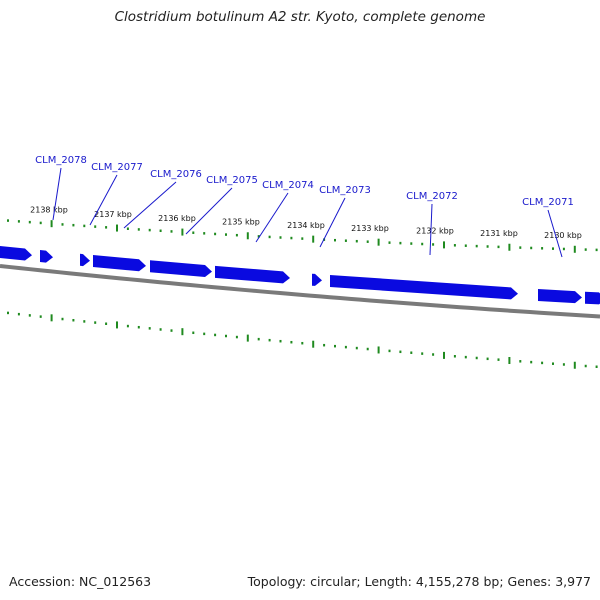 The width and height of the screenshot is (600, 600). What do you see at coordinates (288, 185) in the screenshot?
I see `gene-label: CLM_2074` at bounding box center [288, 185].